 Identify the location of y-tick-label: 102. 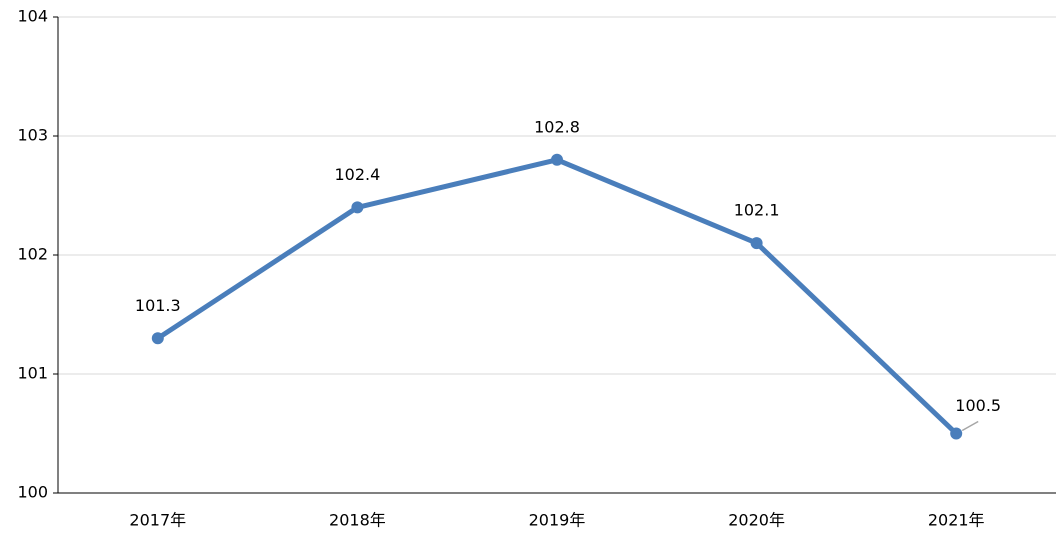
(32, 254).